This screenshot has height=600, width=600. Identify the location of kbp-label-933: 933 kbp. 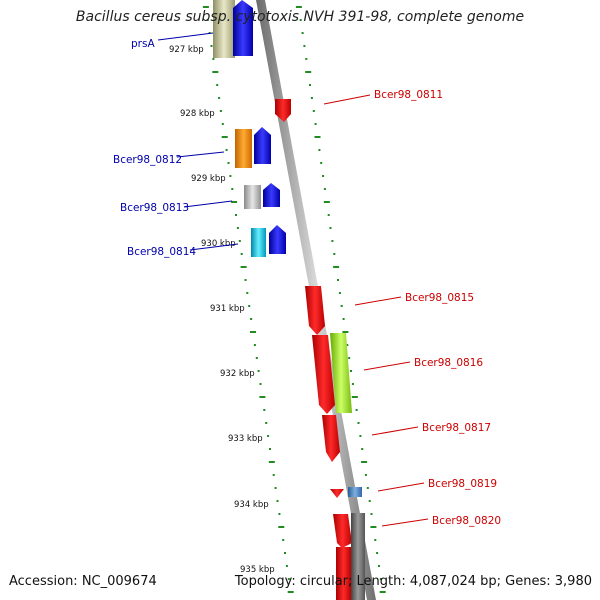
(245, 439).